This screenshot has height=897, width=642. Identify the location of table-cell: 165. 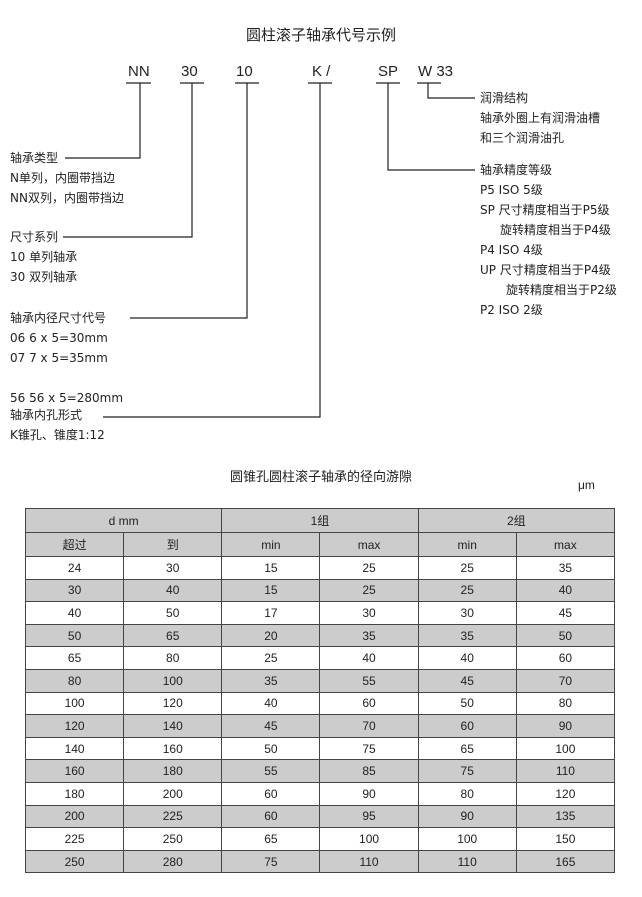
(565, 861).